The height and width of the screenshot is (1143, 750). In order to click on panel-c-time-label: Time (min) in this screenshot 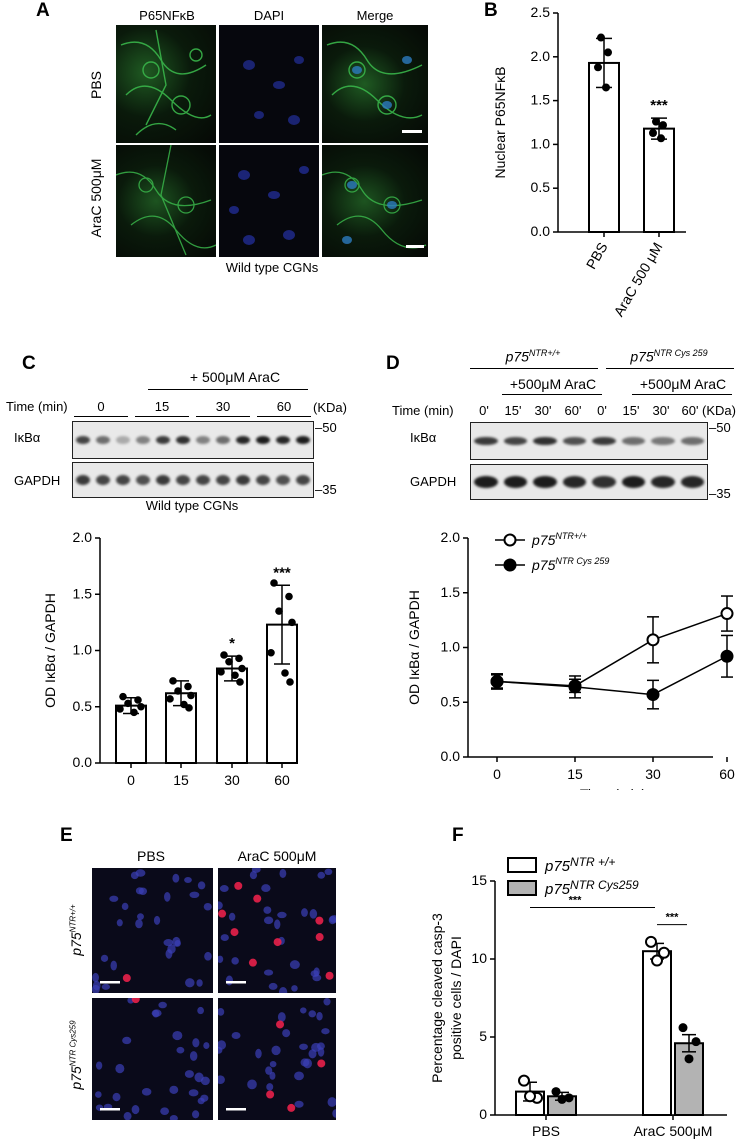, I will do `click(37, 406)`.